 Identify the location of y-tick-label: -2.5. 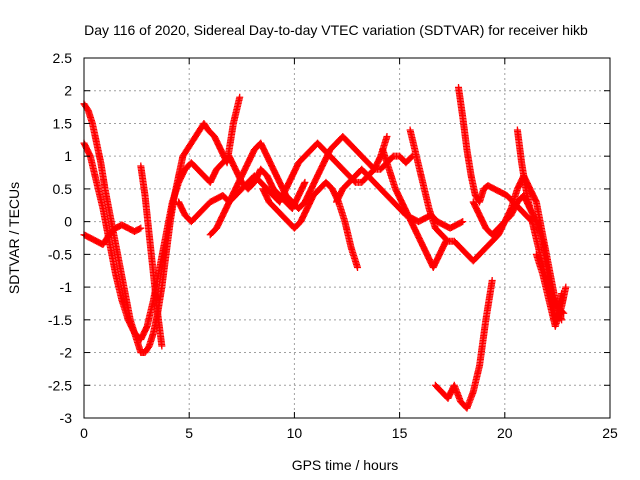
(60, 385).